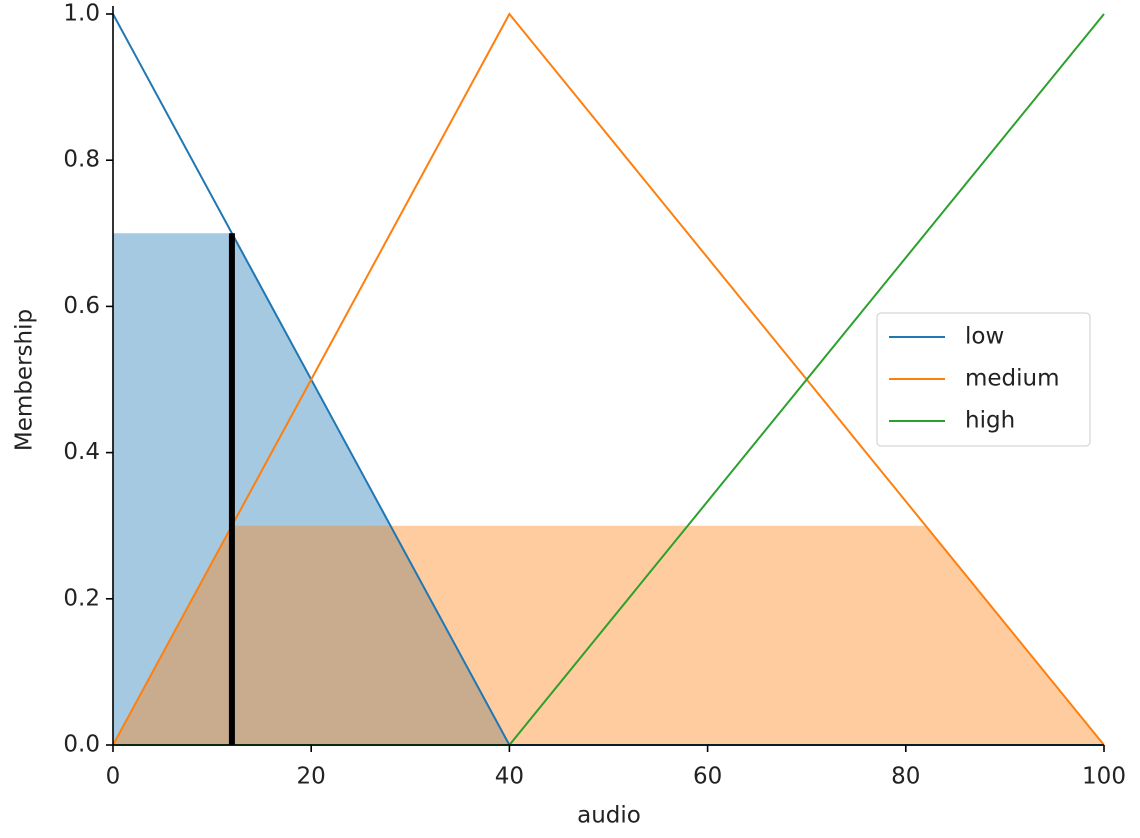 The width and height of the screenshot is (1140, 838). I want to click on x-tick-label: 100, so click(1104, 777).